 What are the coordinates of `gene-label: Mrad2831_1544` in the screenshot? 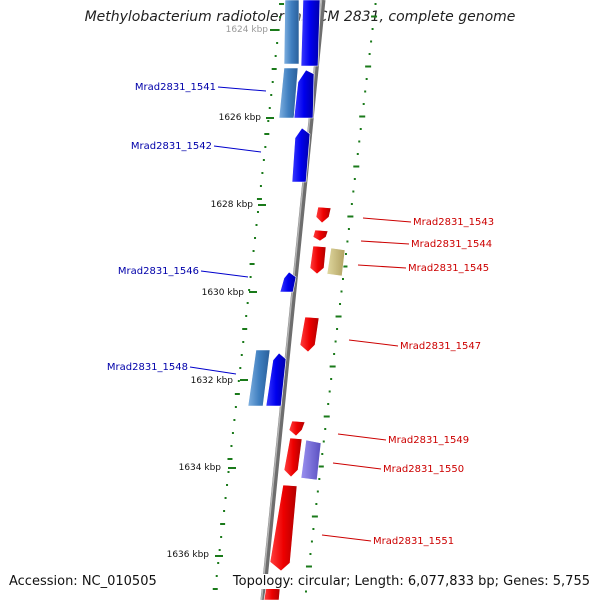 It's located at (451, 244).